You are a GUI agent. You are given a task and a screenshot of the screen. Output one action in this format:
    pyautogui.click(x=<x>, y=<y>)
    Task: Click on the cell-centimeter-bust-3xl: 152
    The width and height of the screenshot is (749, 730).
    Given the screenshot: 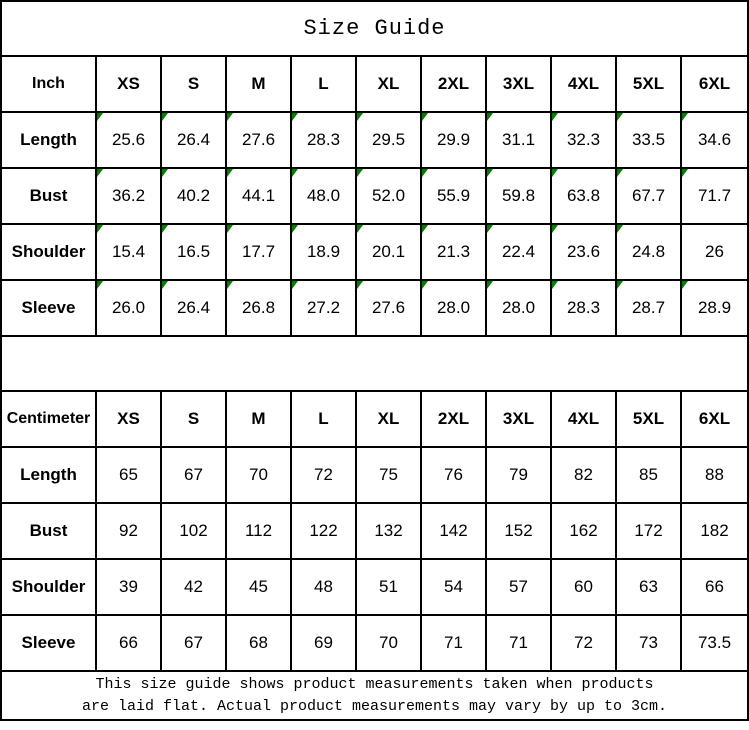 What is the action you would take?
    pyautogui.click(x=519, y=532)
    